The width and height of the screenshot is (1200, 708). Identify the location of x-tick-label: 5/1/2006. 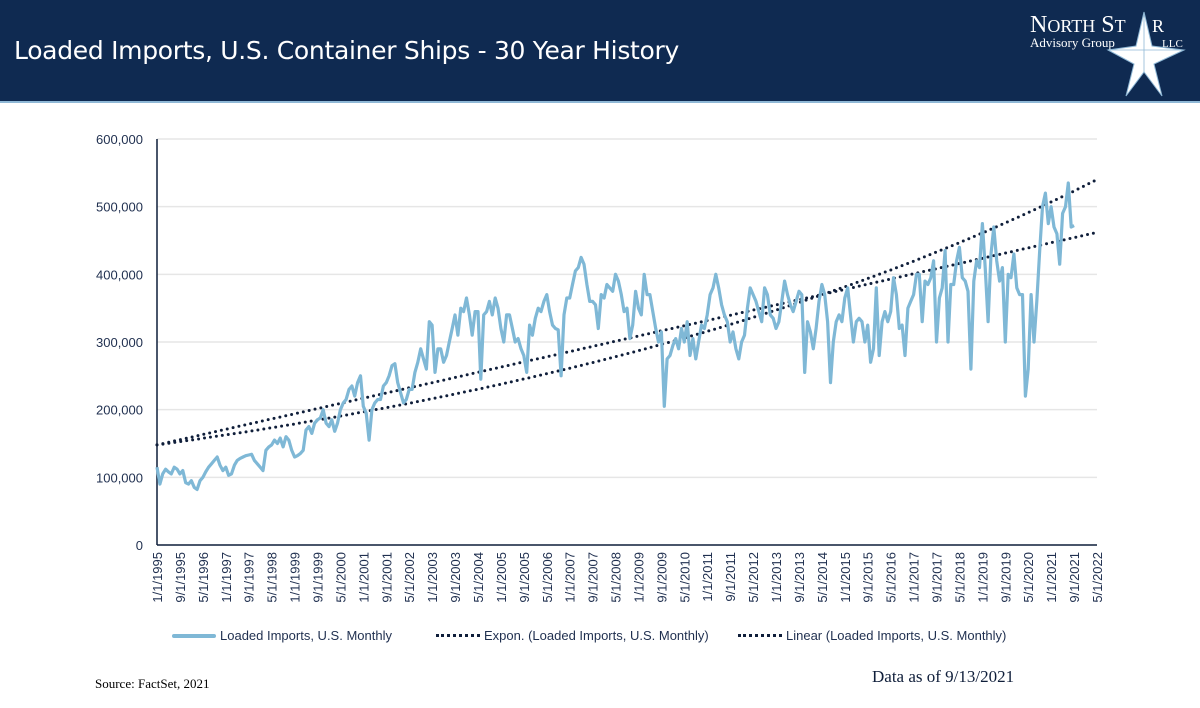
(547, 577).